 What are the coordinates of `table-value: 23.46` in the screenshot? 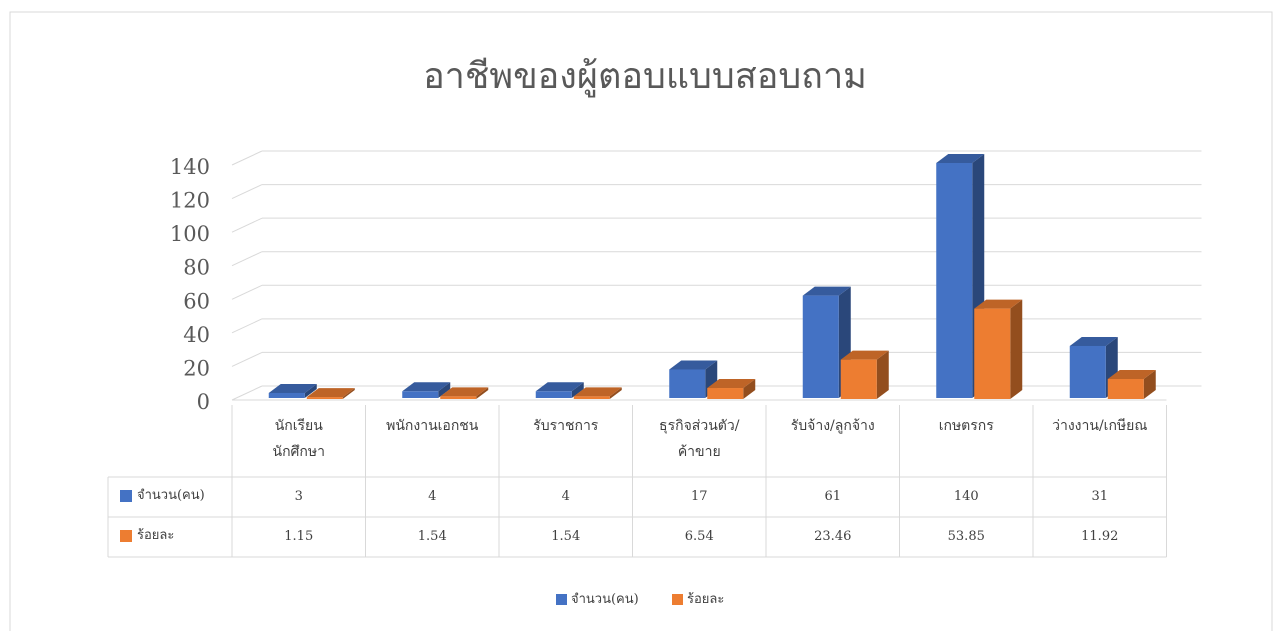 It's located at (833, 536).